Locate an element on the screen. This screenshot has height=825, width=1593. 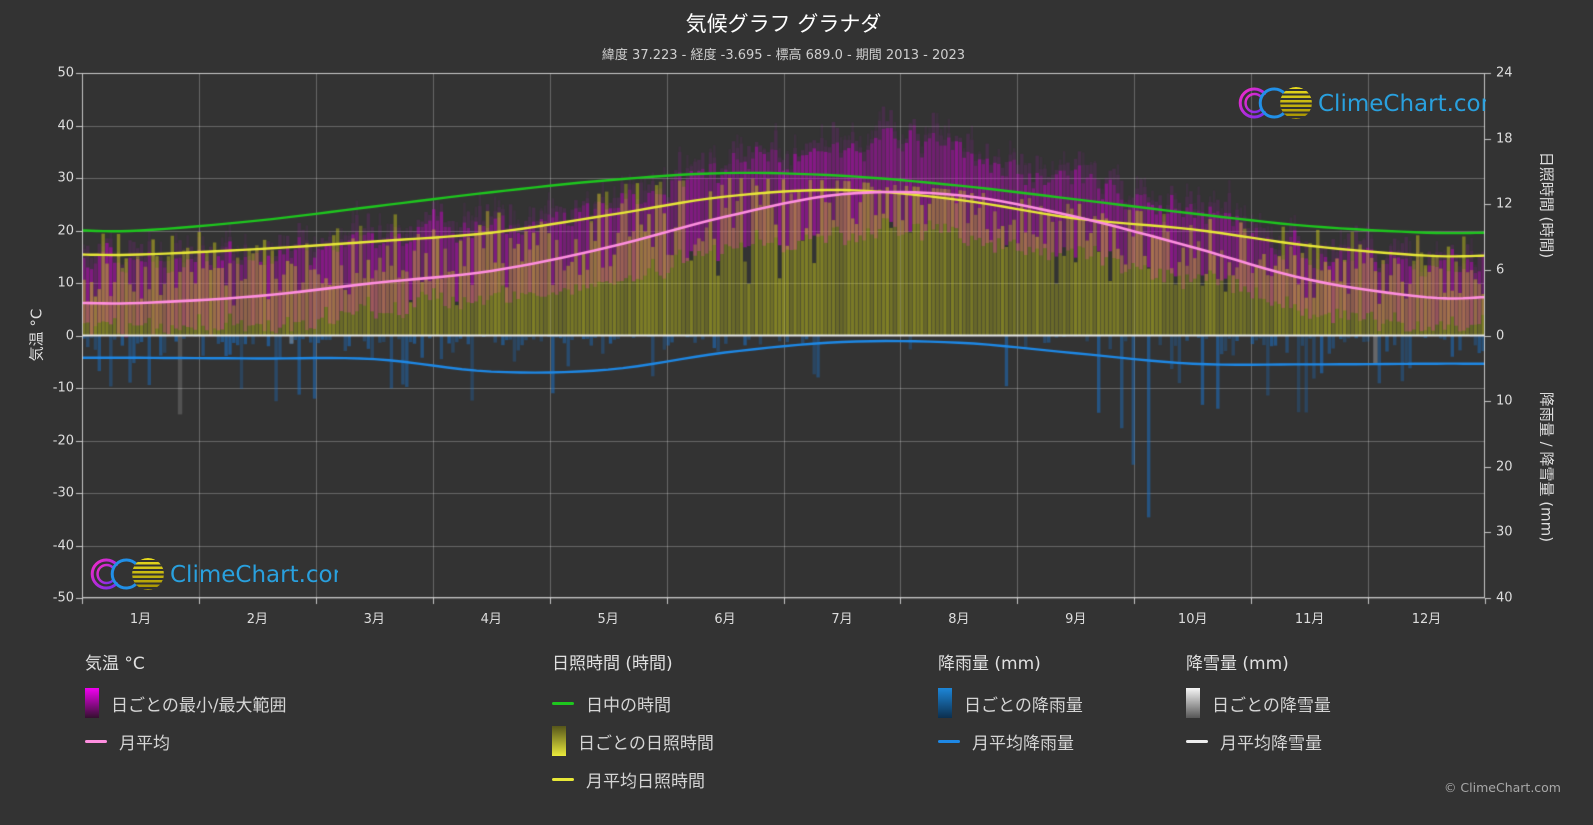
sunshine-mean-line-icon is located at coordinates (563, 779).